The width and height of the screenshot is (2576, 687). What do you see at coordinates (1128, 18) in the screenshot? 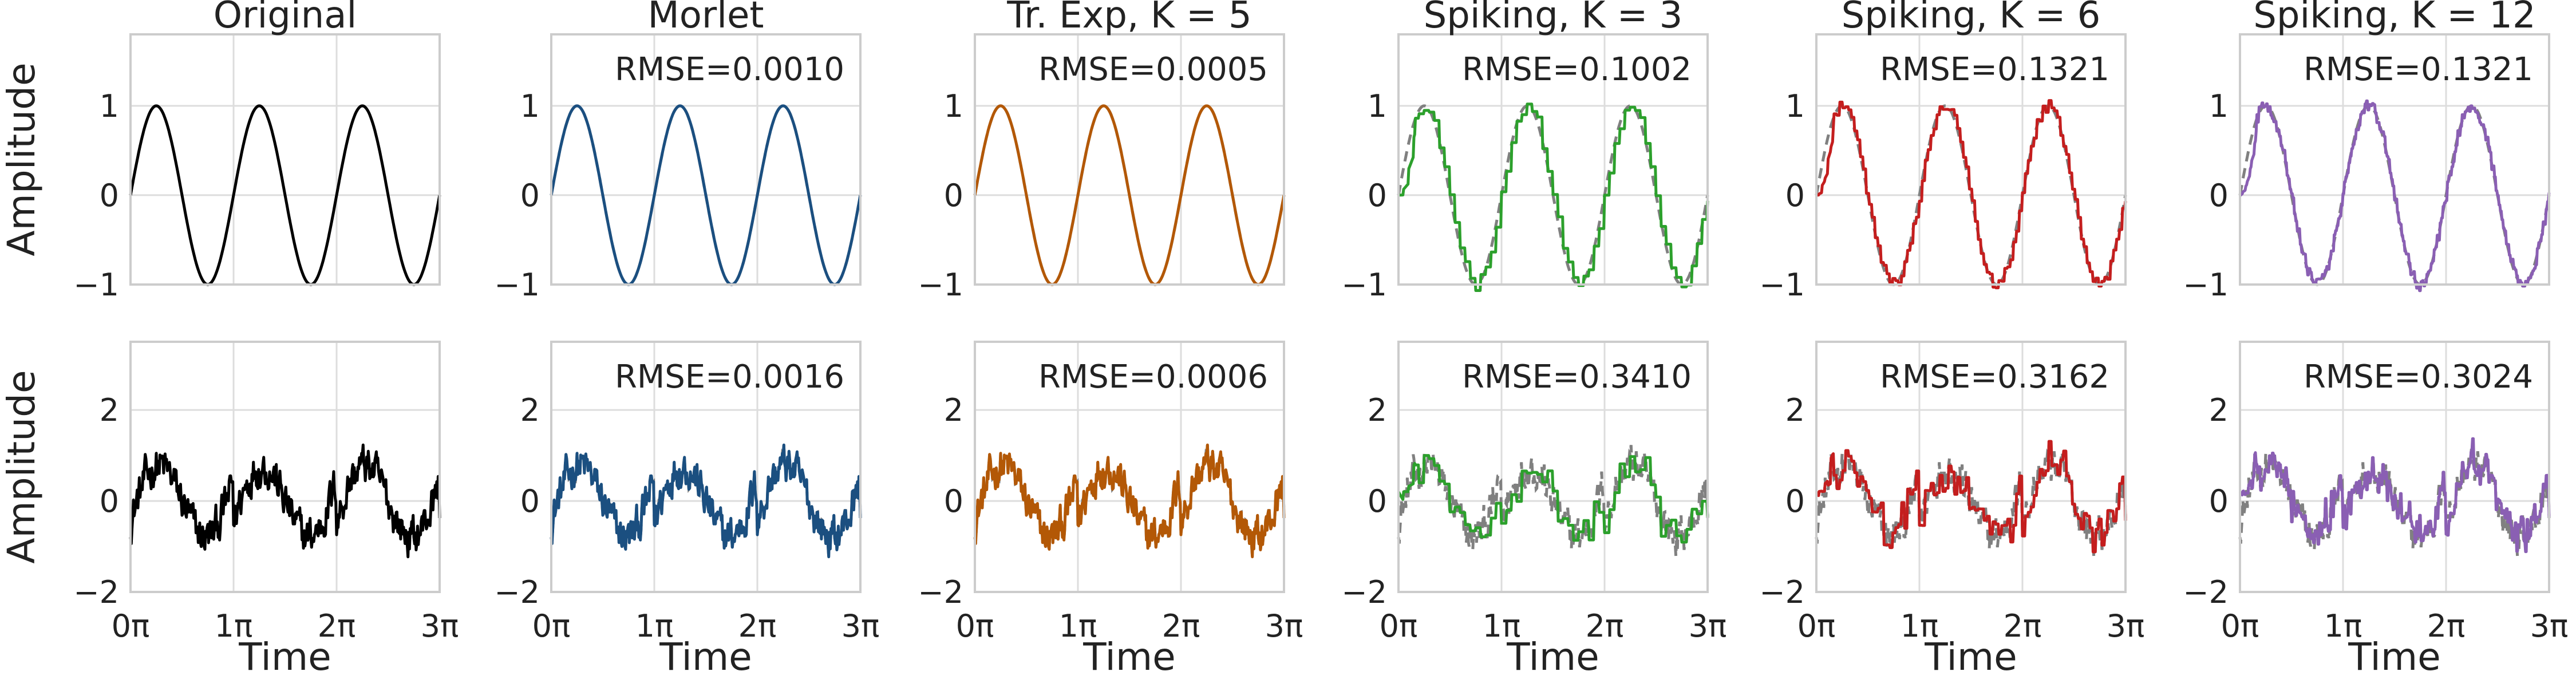
I see `column-title: Tr. Exp, K = 5` at bounding box center [1128, 18].